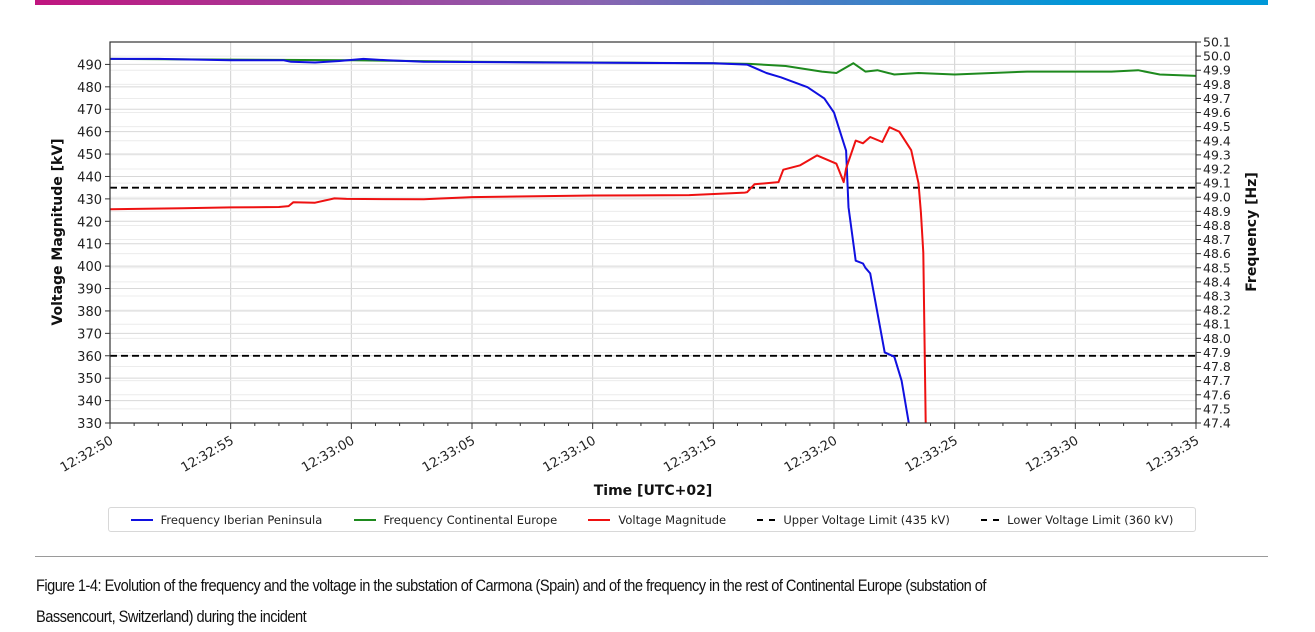 This screenshot has height=632, width=1315. Describe the element at coordinates (58, 231) in the screenshot. I see `y-axis-left-label: Voltage Magnitude [kV]` at that location.